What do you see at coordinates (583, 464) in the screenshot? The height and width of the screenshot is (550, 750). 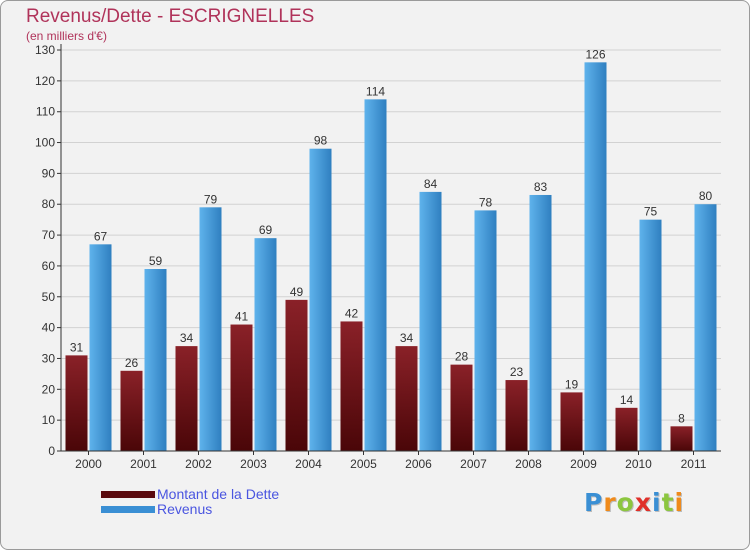 I see `x-tick-label: 2009` at bounding box center [583, 464].